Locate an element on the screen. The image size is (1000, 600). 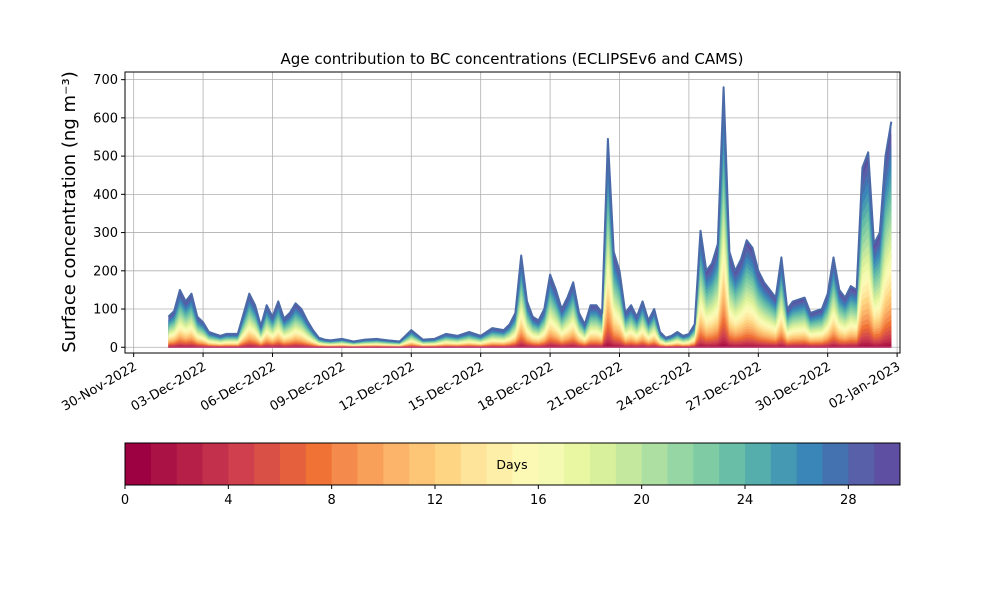
x-tick-label: 27-Dec-2022 is located at coordinates (724, 386).